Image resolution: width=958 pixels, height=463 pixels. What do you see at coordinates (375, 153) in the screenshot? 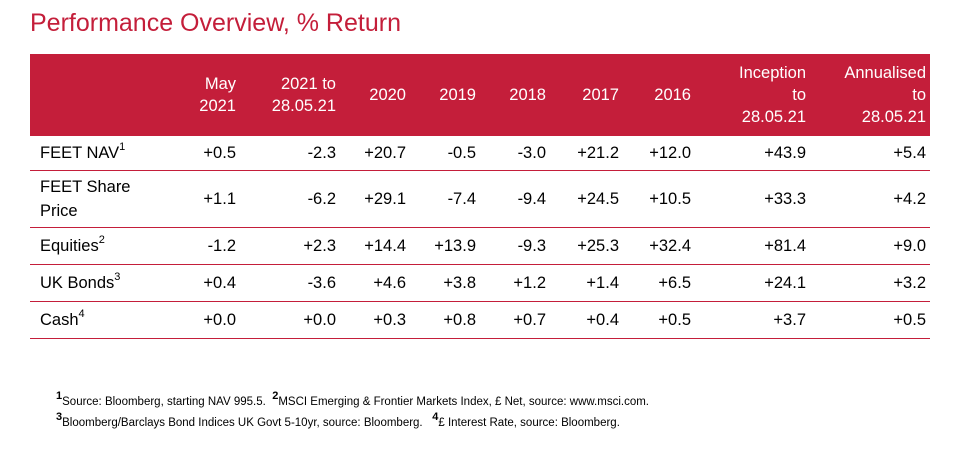
I see `table-cell: +20.7` at bounding box center [375, 153].